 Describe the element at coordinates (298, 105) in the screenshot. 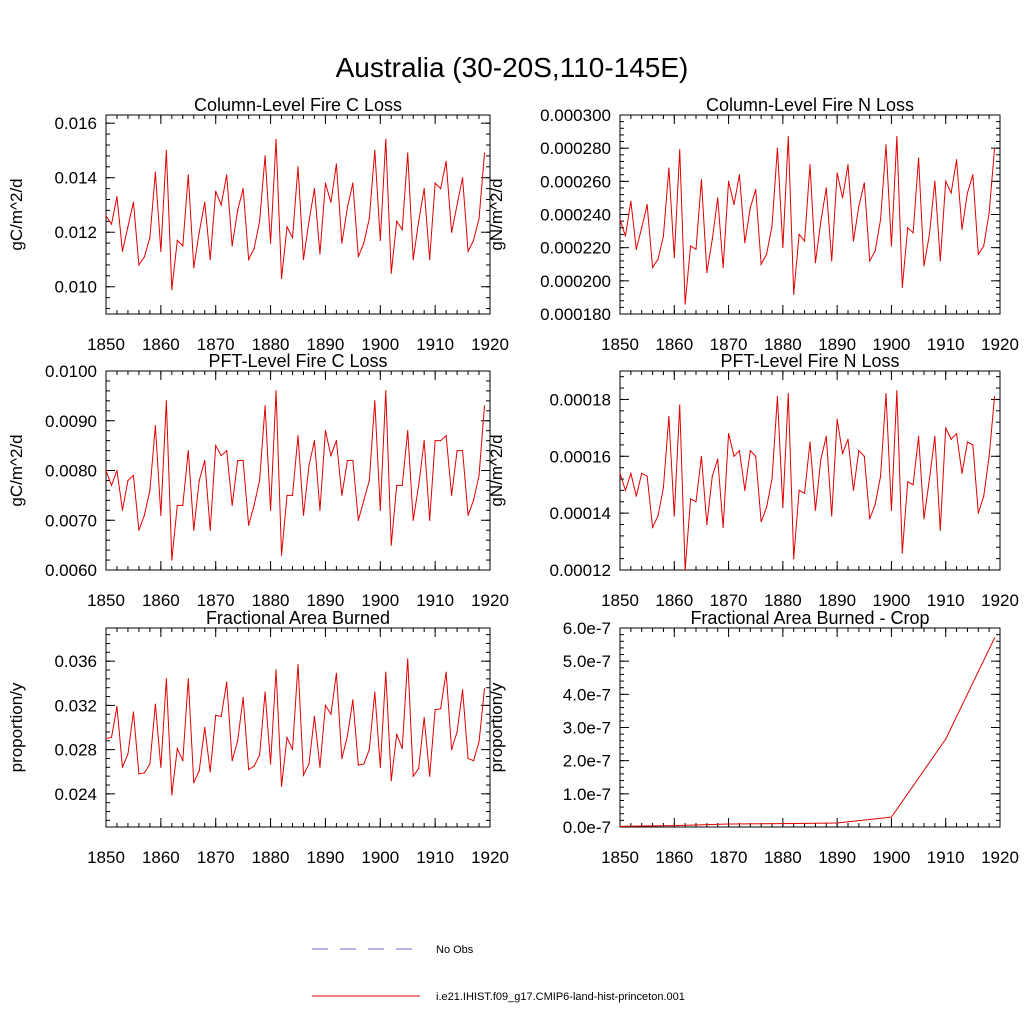

I see `panel-title: Column-Level Fire C Loss` at that location.